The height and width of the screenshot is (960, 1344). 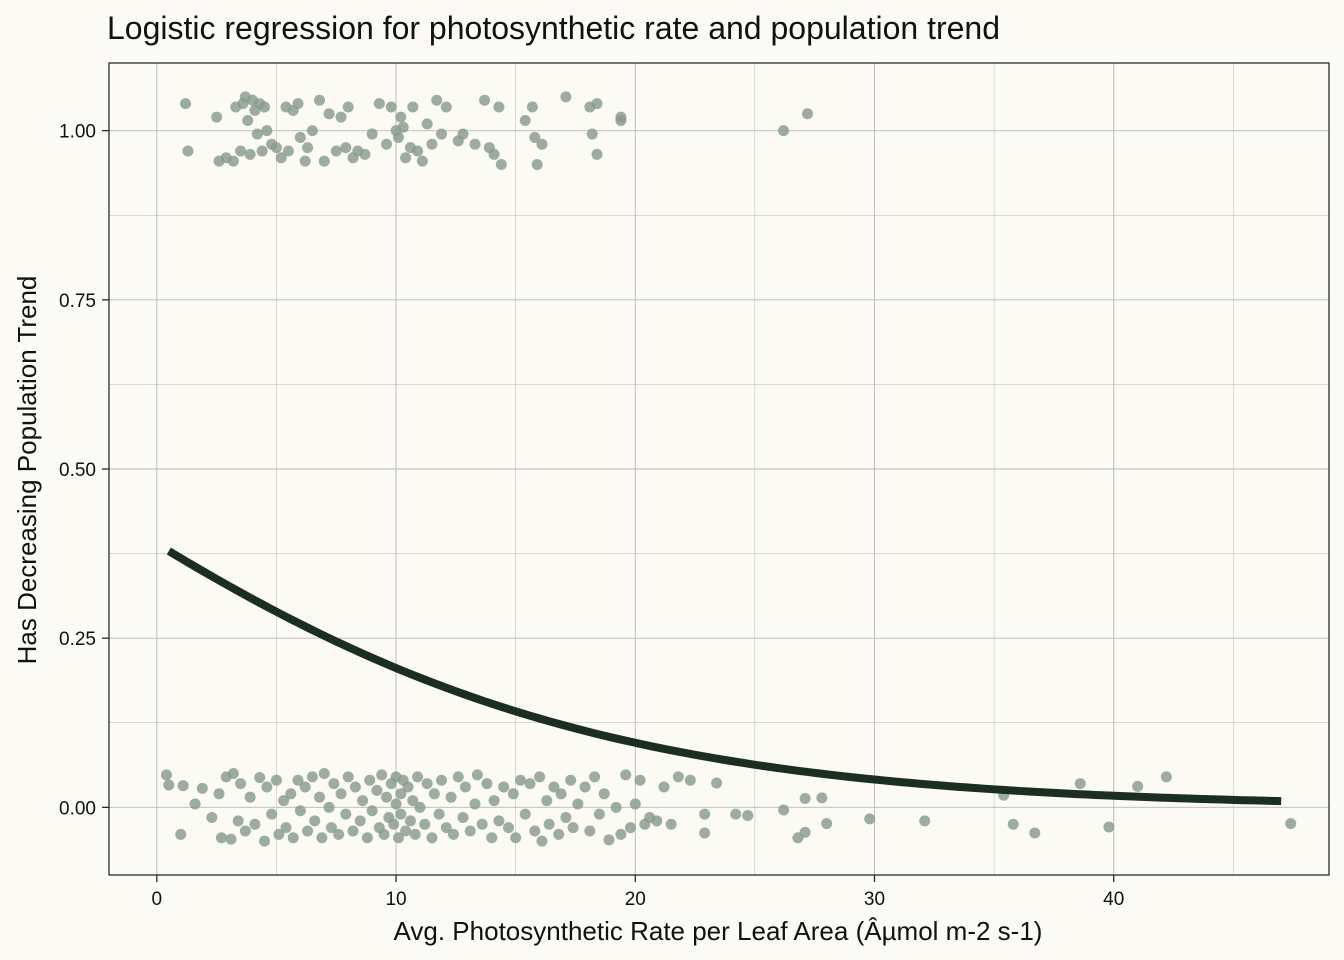 I want to click on y-axis-label: Has Decreasing Population Trend, so click(x=27, y=470).